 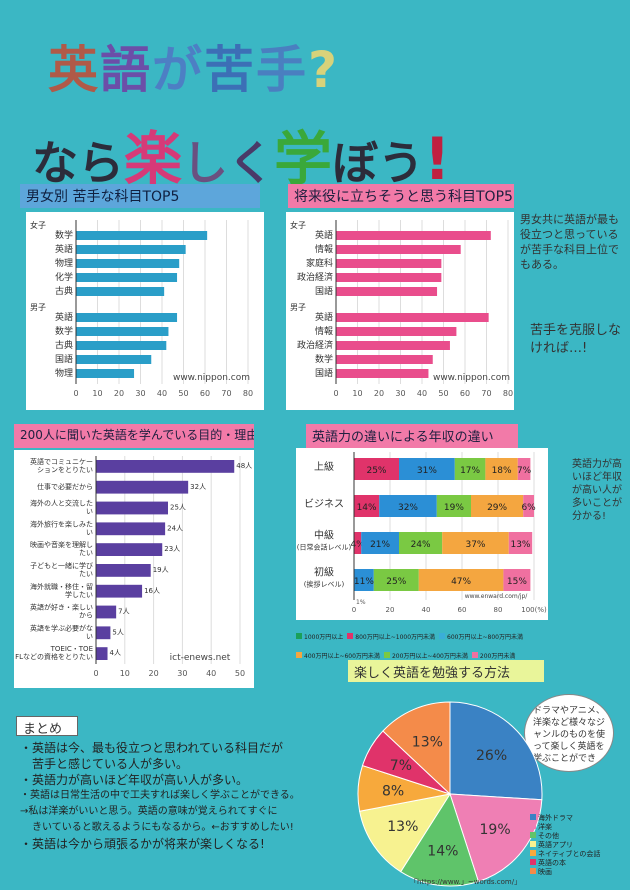 I want to click on data-label: 19%, so click(x=454, y=508).